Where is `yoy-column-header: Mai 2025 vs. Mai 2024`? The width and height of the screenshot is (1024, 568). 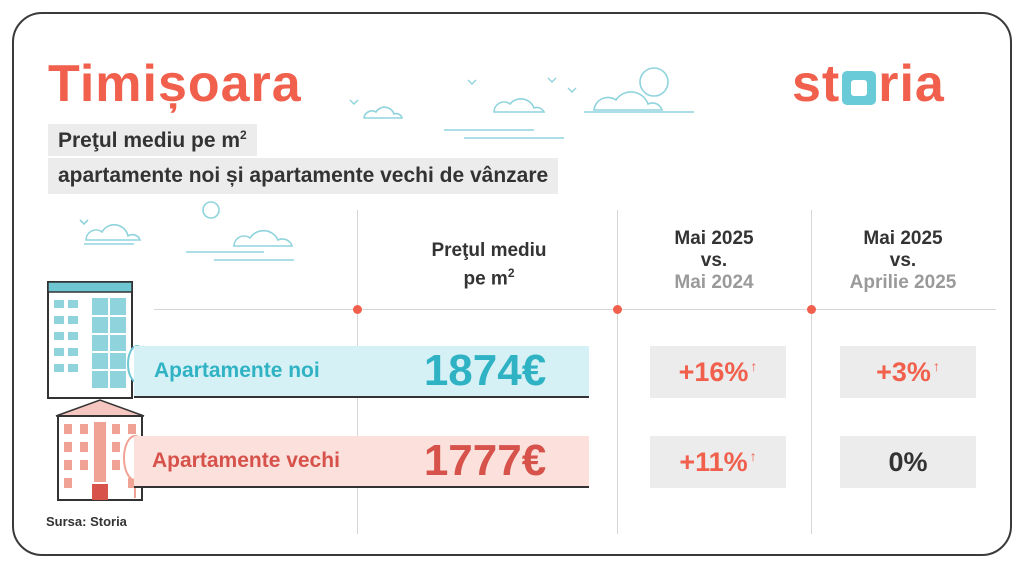 yoy-column-header: Mai 2025 vs. Mai 2024 is located at coordinates (714, 261).